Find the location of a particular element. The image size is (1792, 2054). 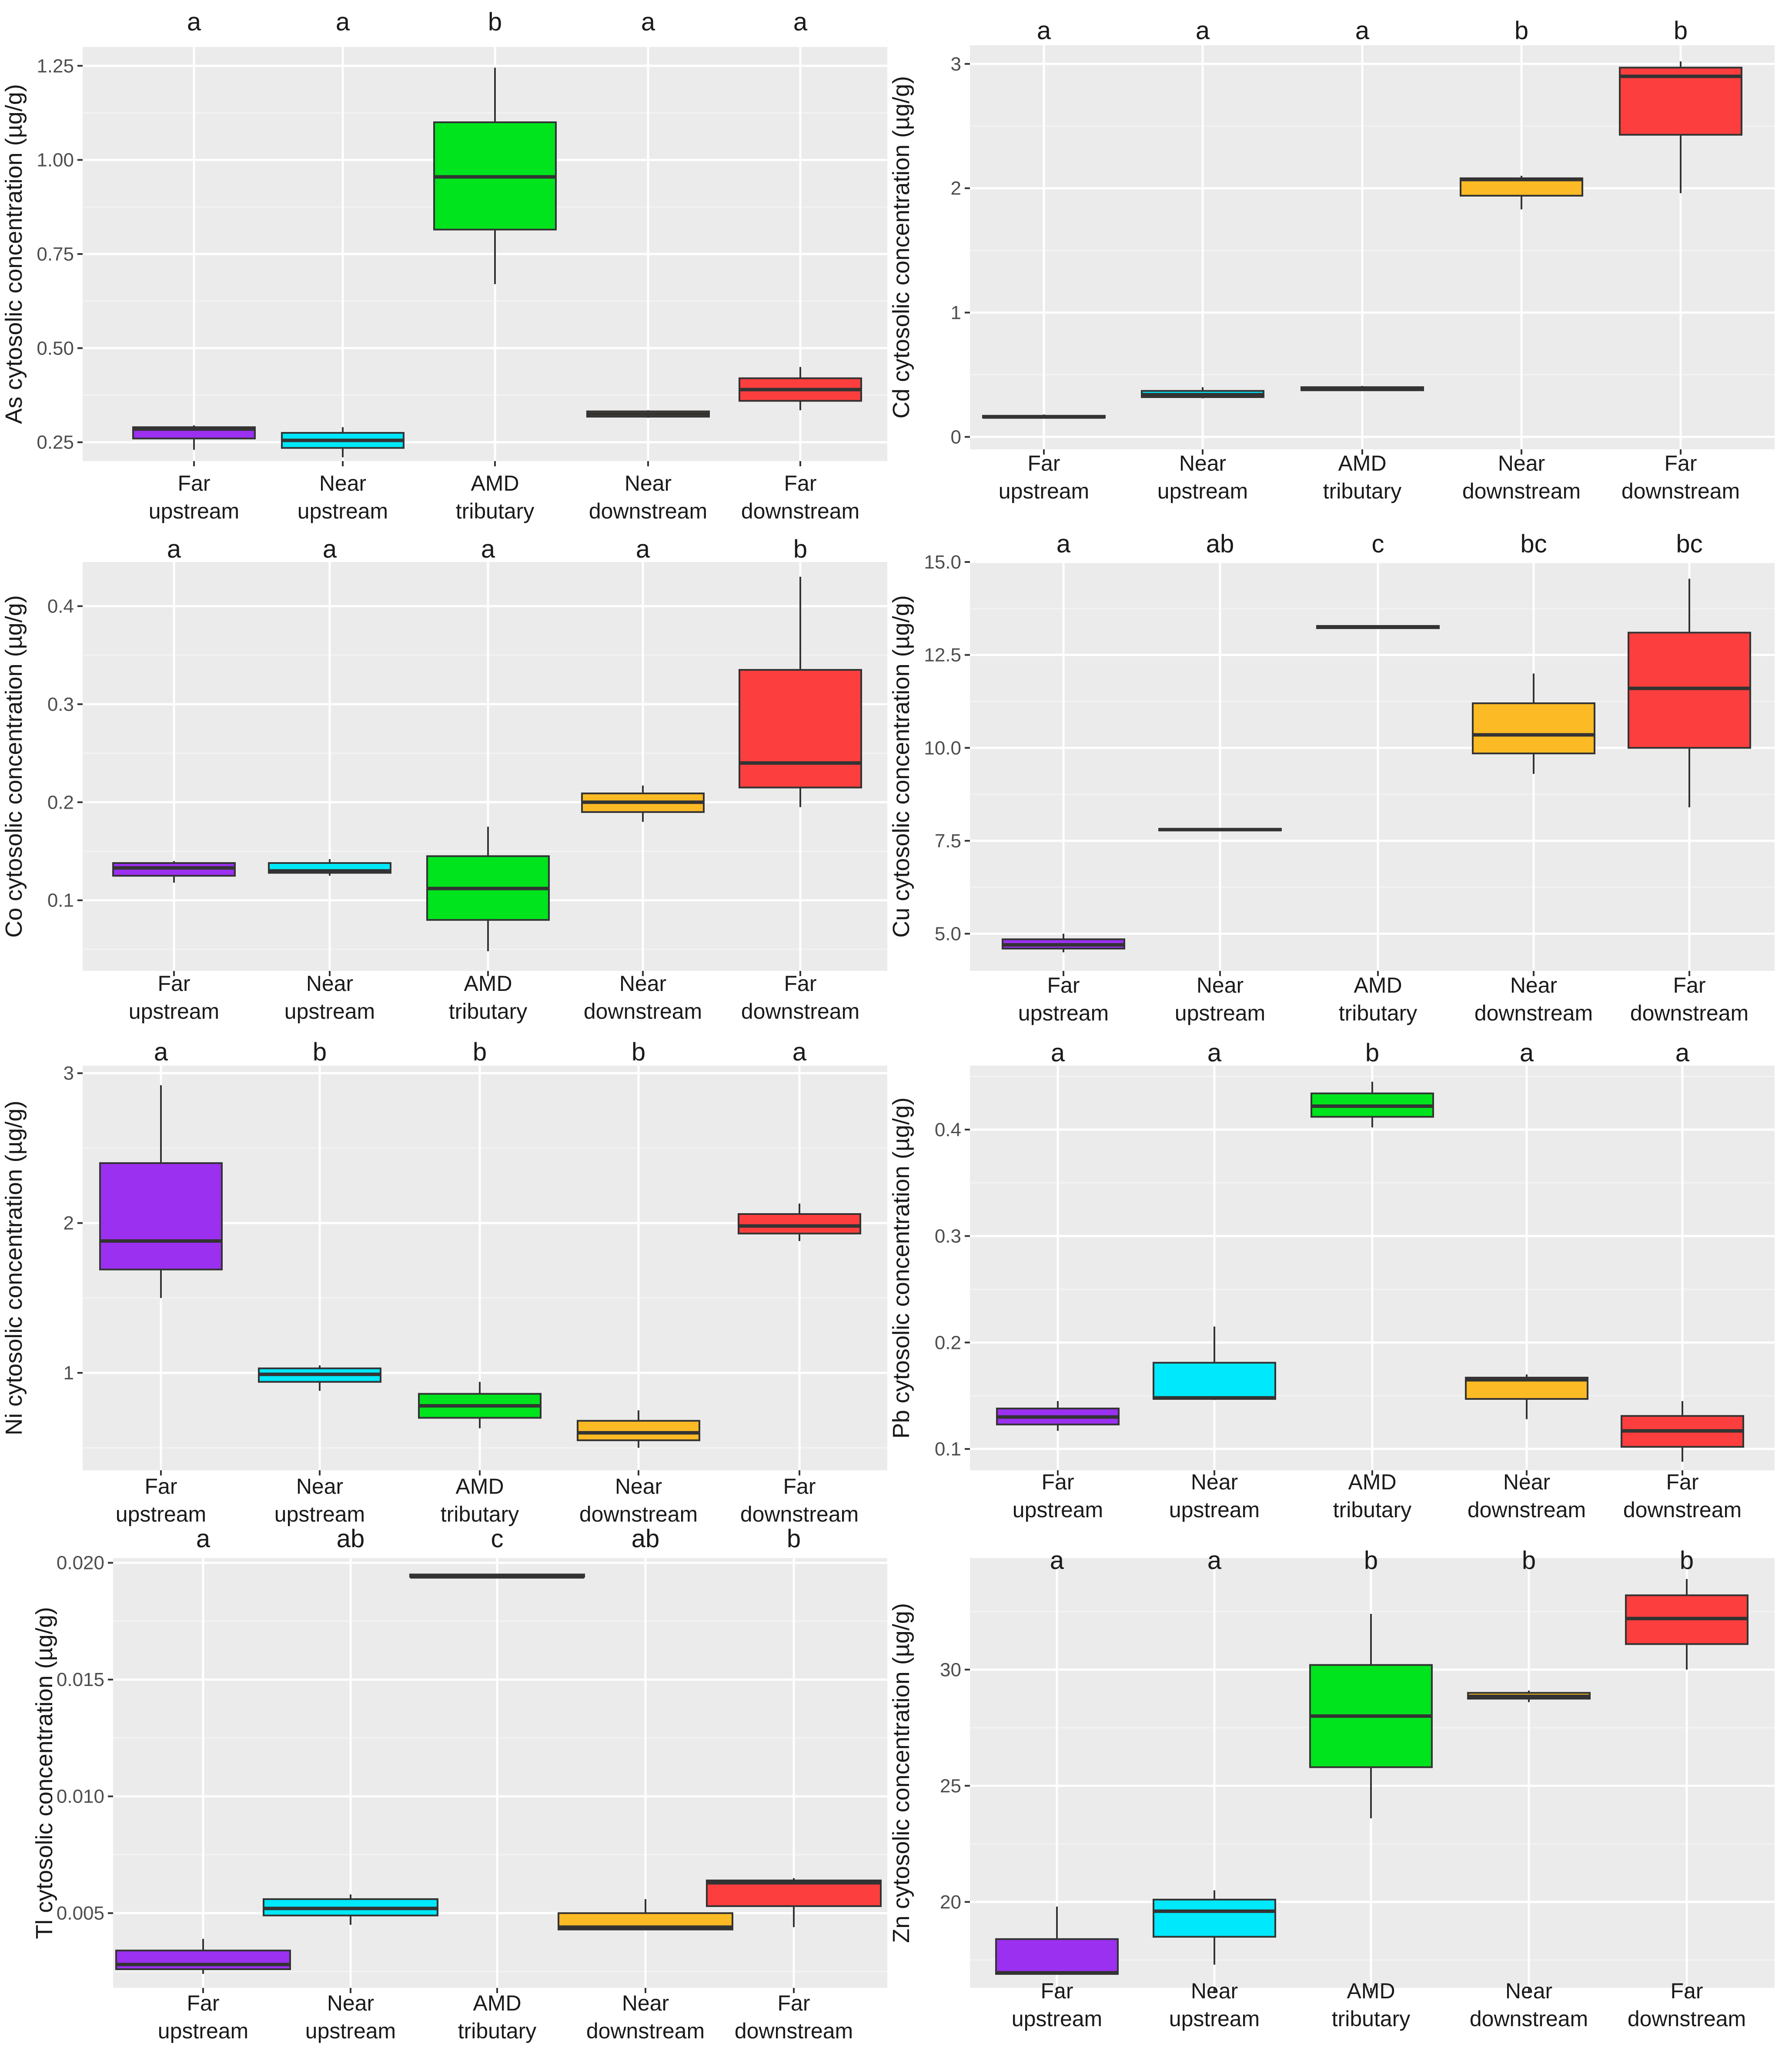

ni-category-label: upstream is located at coordinates (161, 1514).